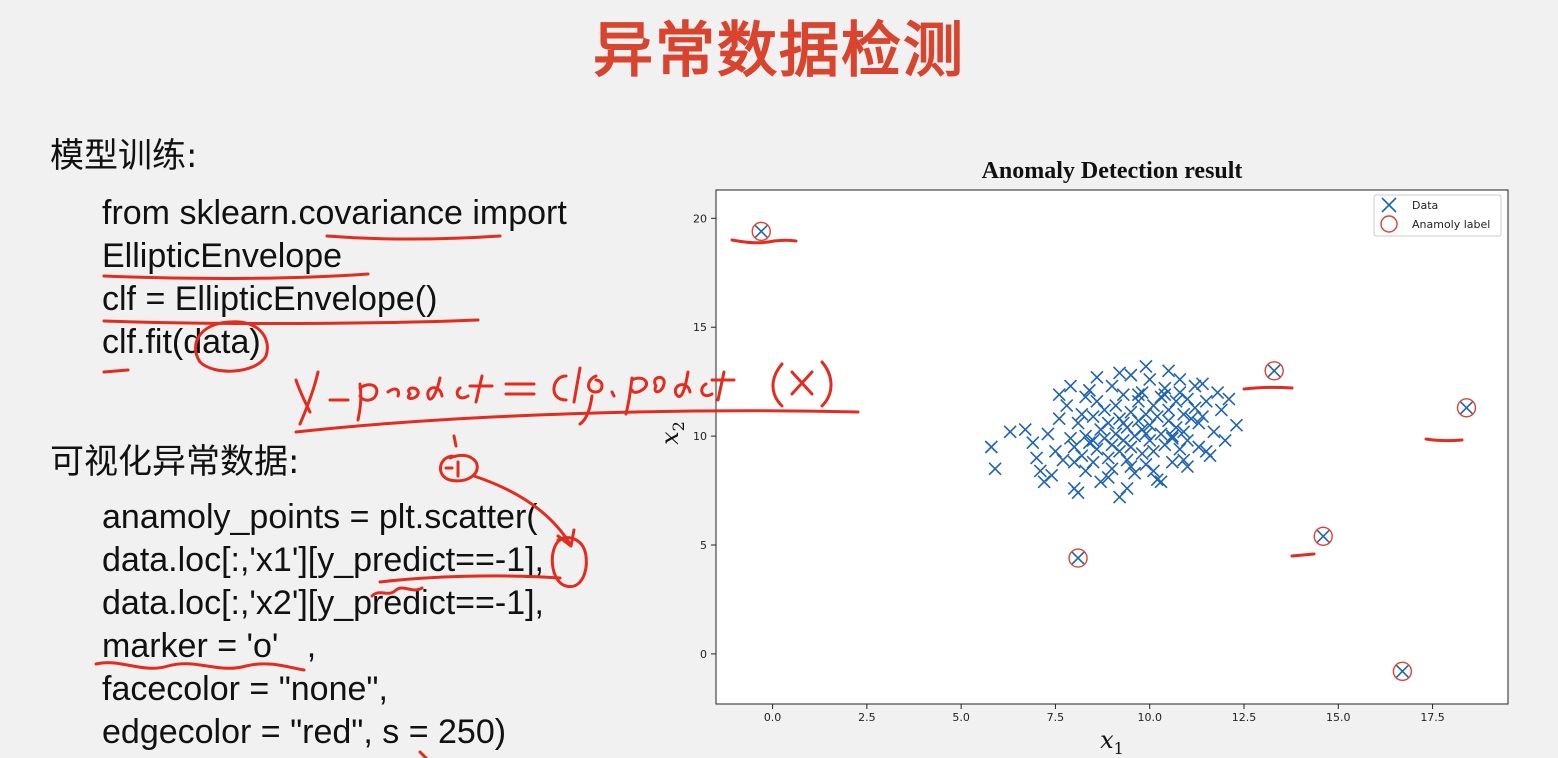  Describe the element at coordinates (1389, 224) in the screenshot. I see `legend-anomaly-marker` at that location.